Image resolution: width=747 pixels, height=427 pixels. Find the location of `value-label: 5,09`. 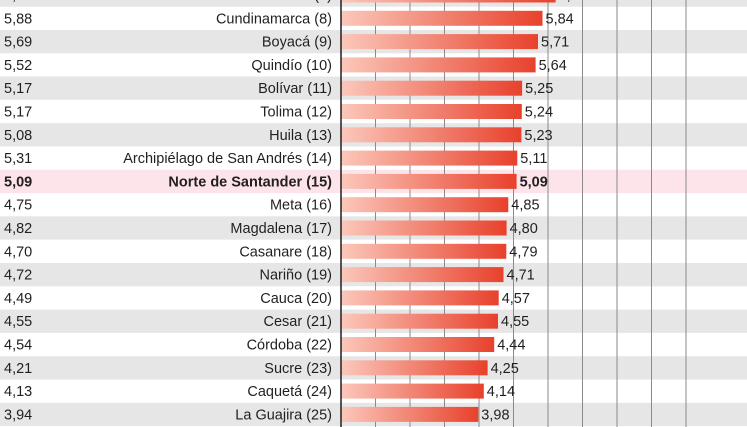

value-label: 5,09 is located at coordinates (534, 182).